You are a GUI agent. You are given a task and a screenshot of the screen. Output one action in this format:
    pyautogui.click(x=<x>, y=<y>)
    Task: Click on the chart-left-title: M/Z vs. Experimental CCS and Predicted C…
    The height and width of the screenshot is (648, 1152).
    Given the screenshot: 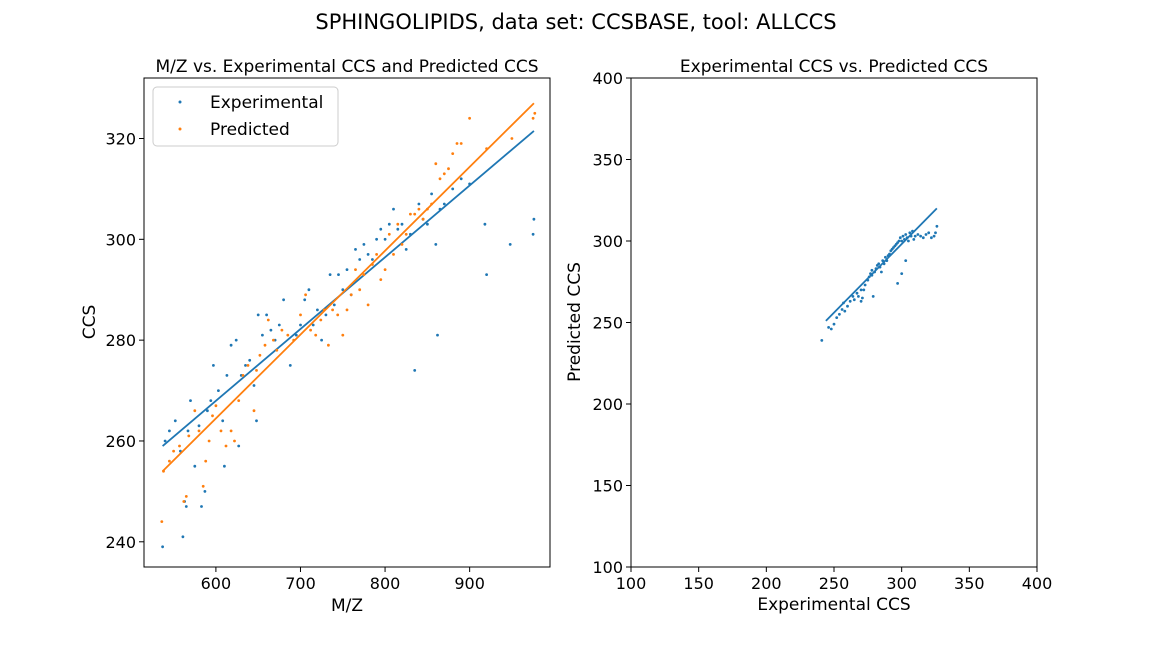 What is the action you would take?
    pyautogui.click(x=347, y=67)
    